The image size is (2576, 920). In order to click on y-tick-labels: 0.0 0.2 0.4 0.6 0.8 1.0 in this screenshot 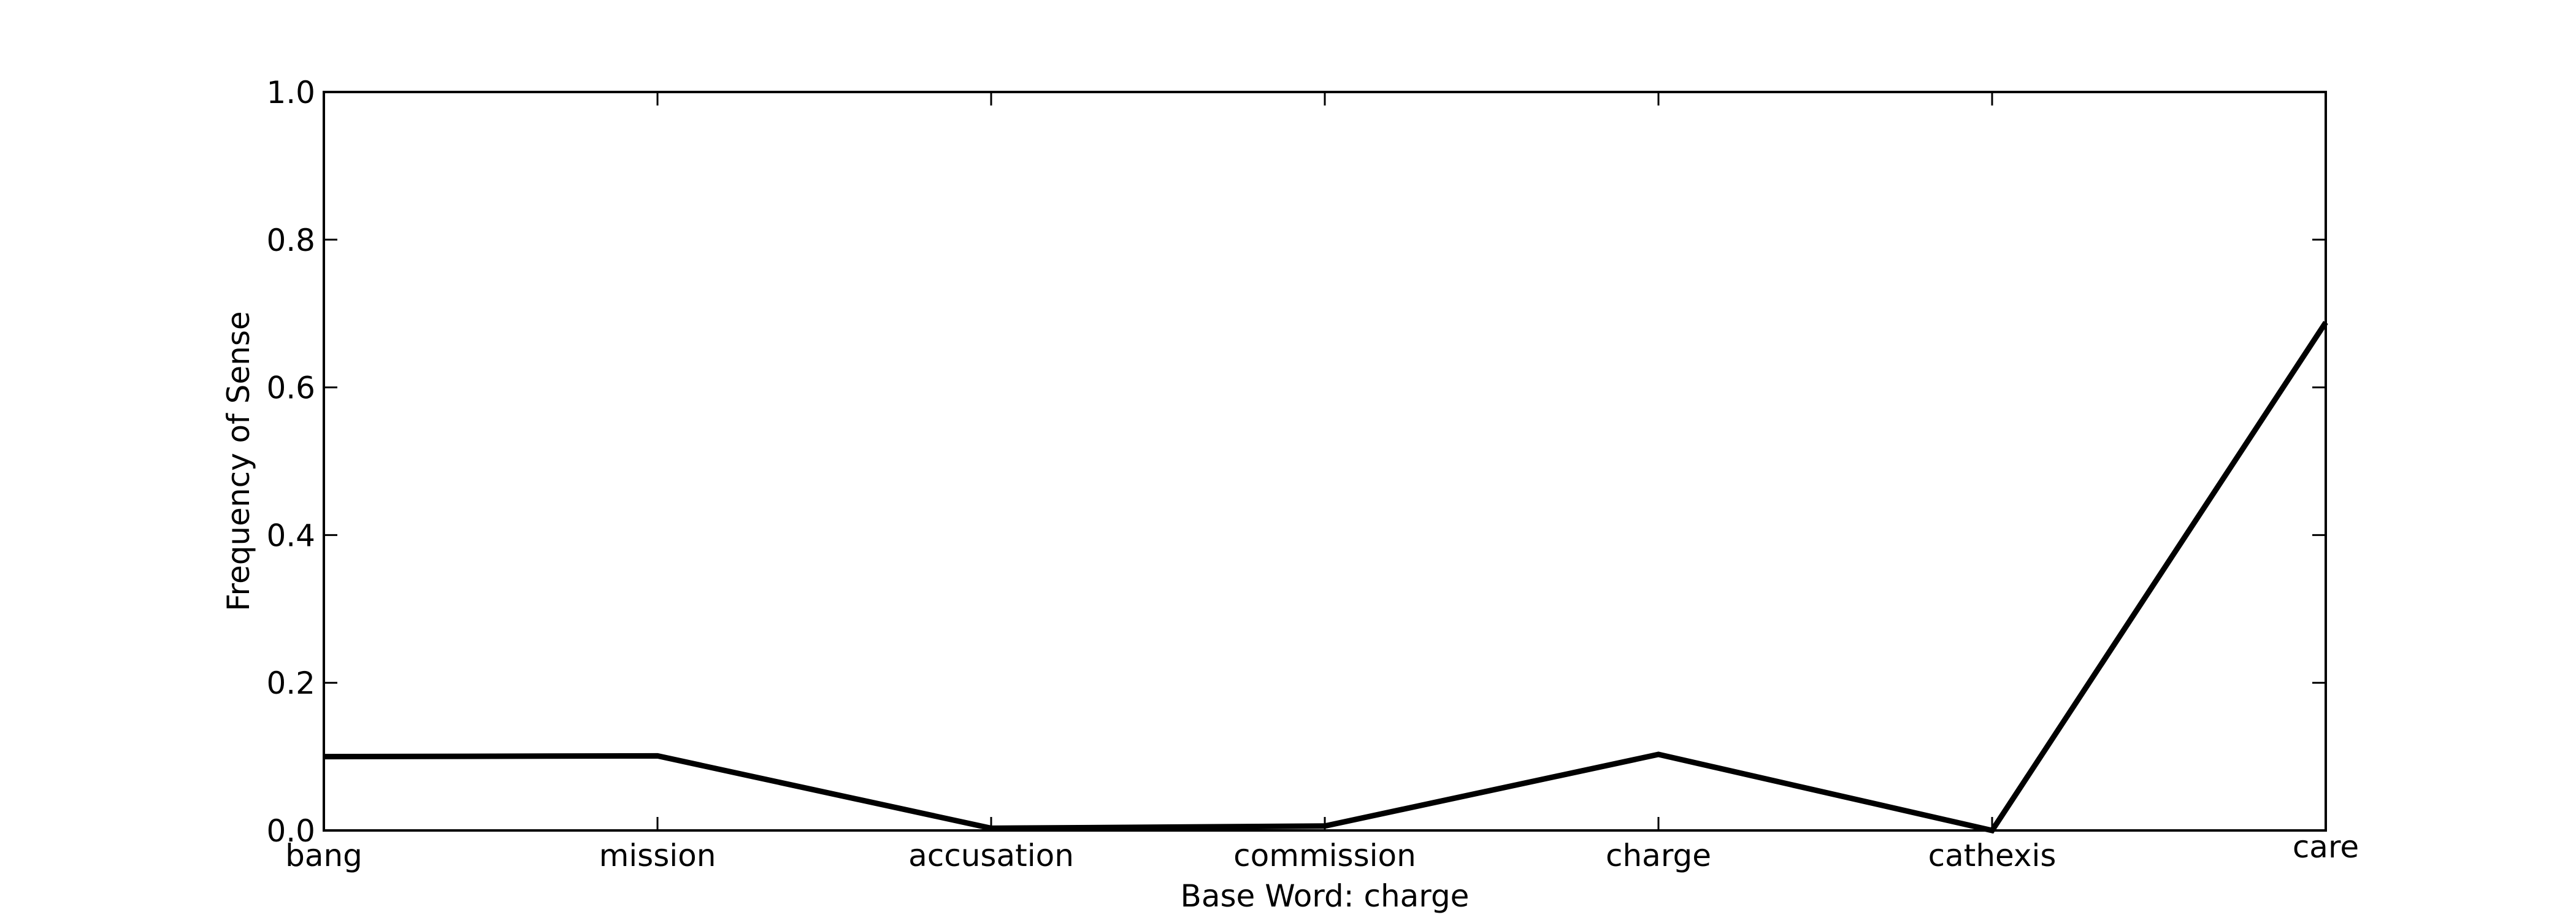, I will do `click(290, 462)`.